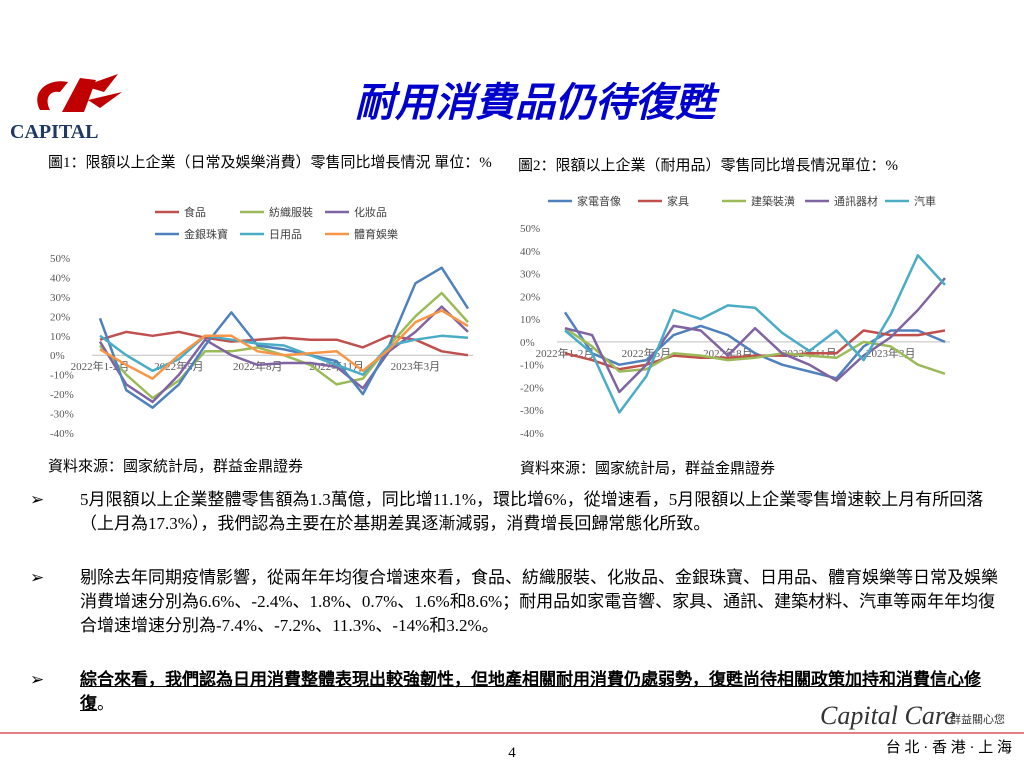  What do you see at coordinates (512, 753) in the screenshot?
I see `page-number: 4` at bounding box center [512, 753].